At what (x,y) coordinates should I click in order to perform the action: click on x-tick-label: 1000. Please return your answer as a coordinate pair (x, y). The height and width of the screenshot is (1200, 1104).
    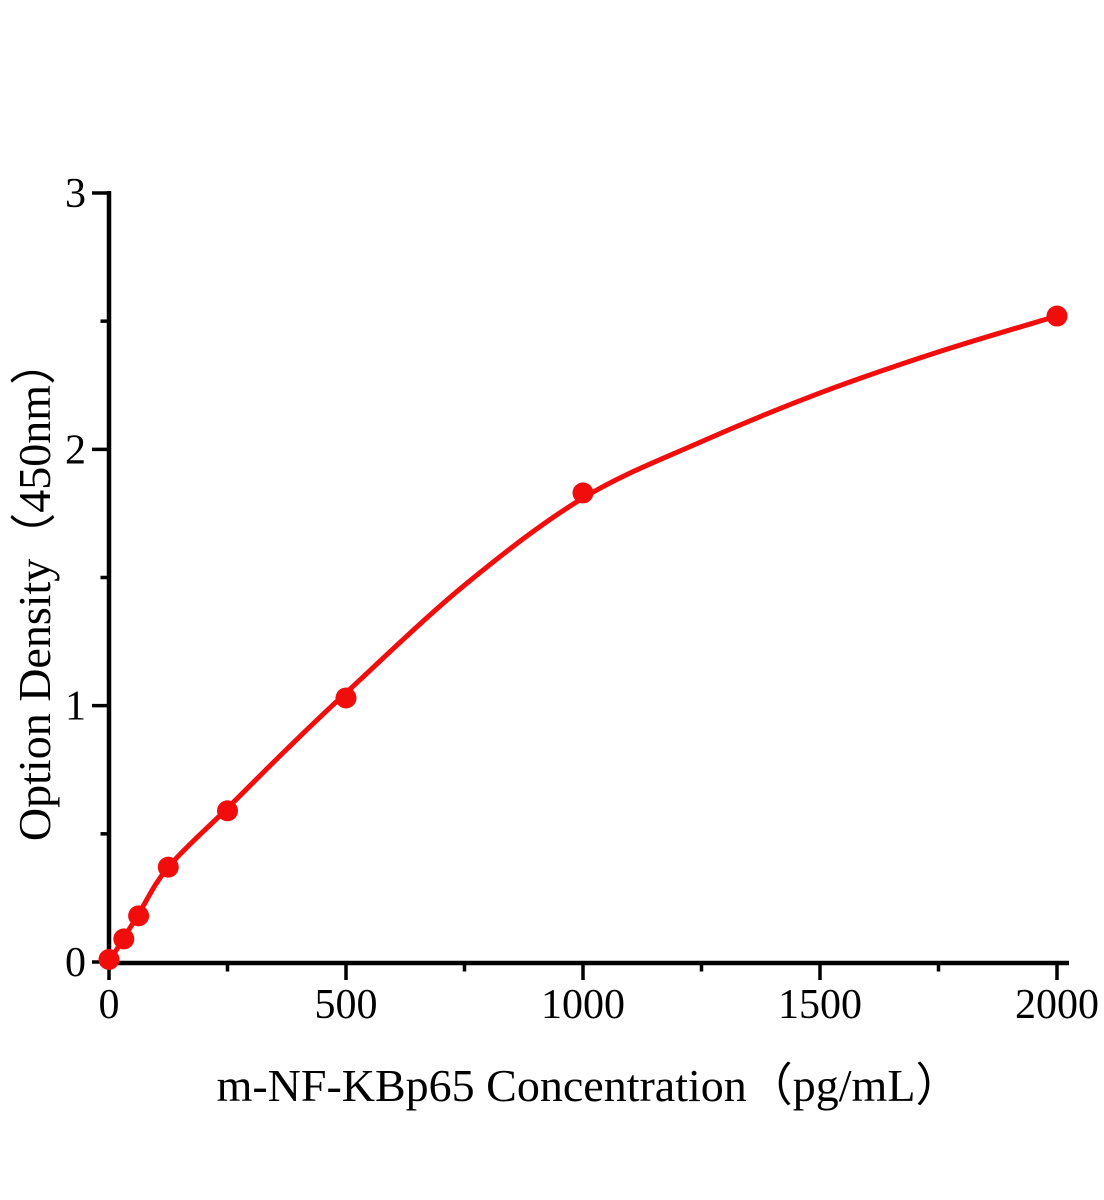
    Looking at the image, I should click on (583, 1005).